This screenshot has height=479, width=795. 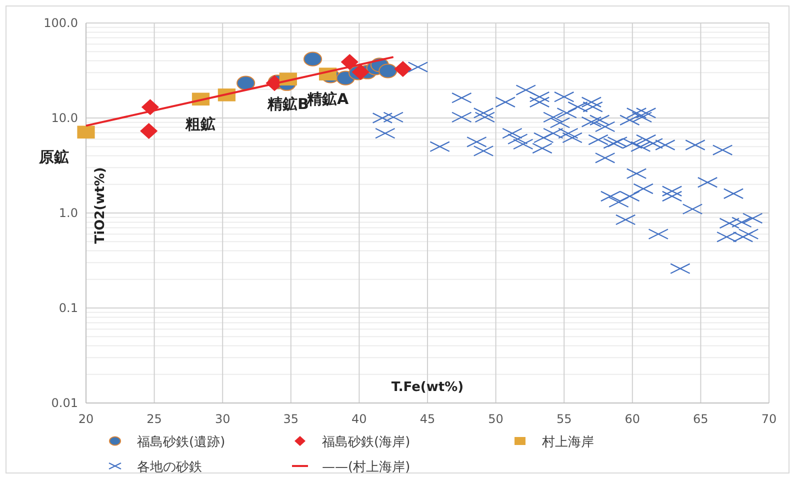 What do you see at coordinates (287, 104) in the screenshot?
I see `annotation: 精鉱B` at bounding box center [287, 104].